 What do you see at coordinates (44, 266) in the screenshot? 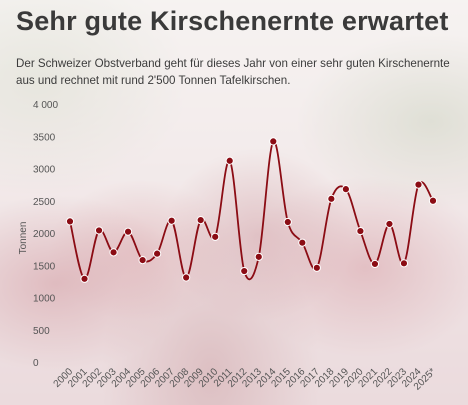
I see `y-tick-label: 1500` at bounding box center [44, 266].